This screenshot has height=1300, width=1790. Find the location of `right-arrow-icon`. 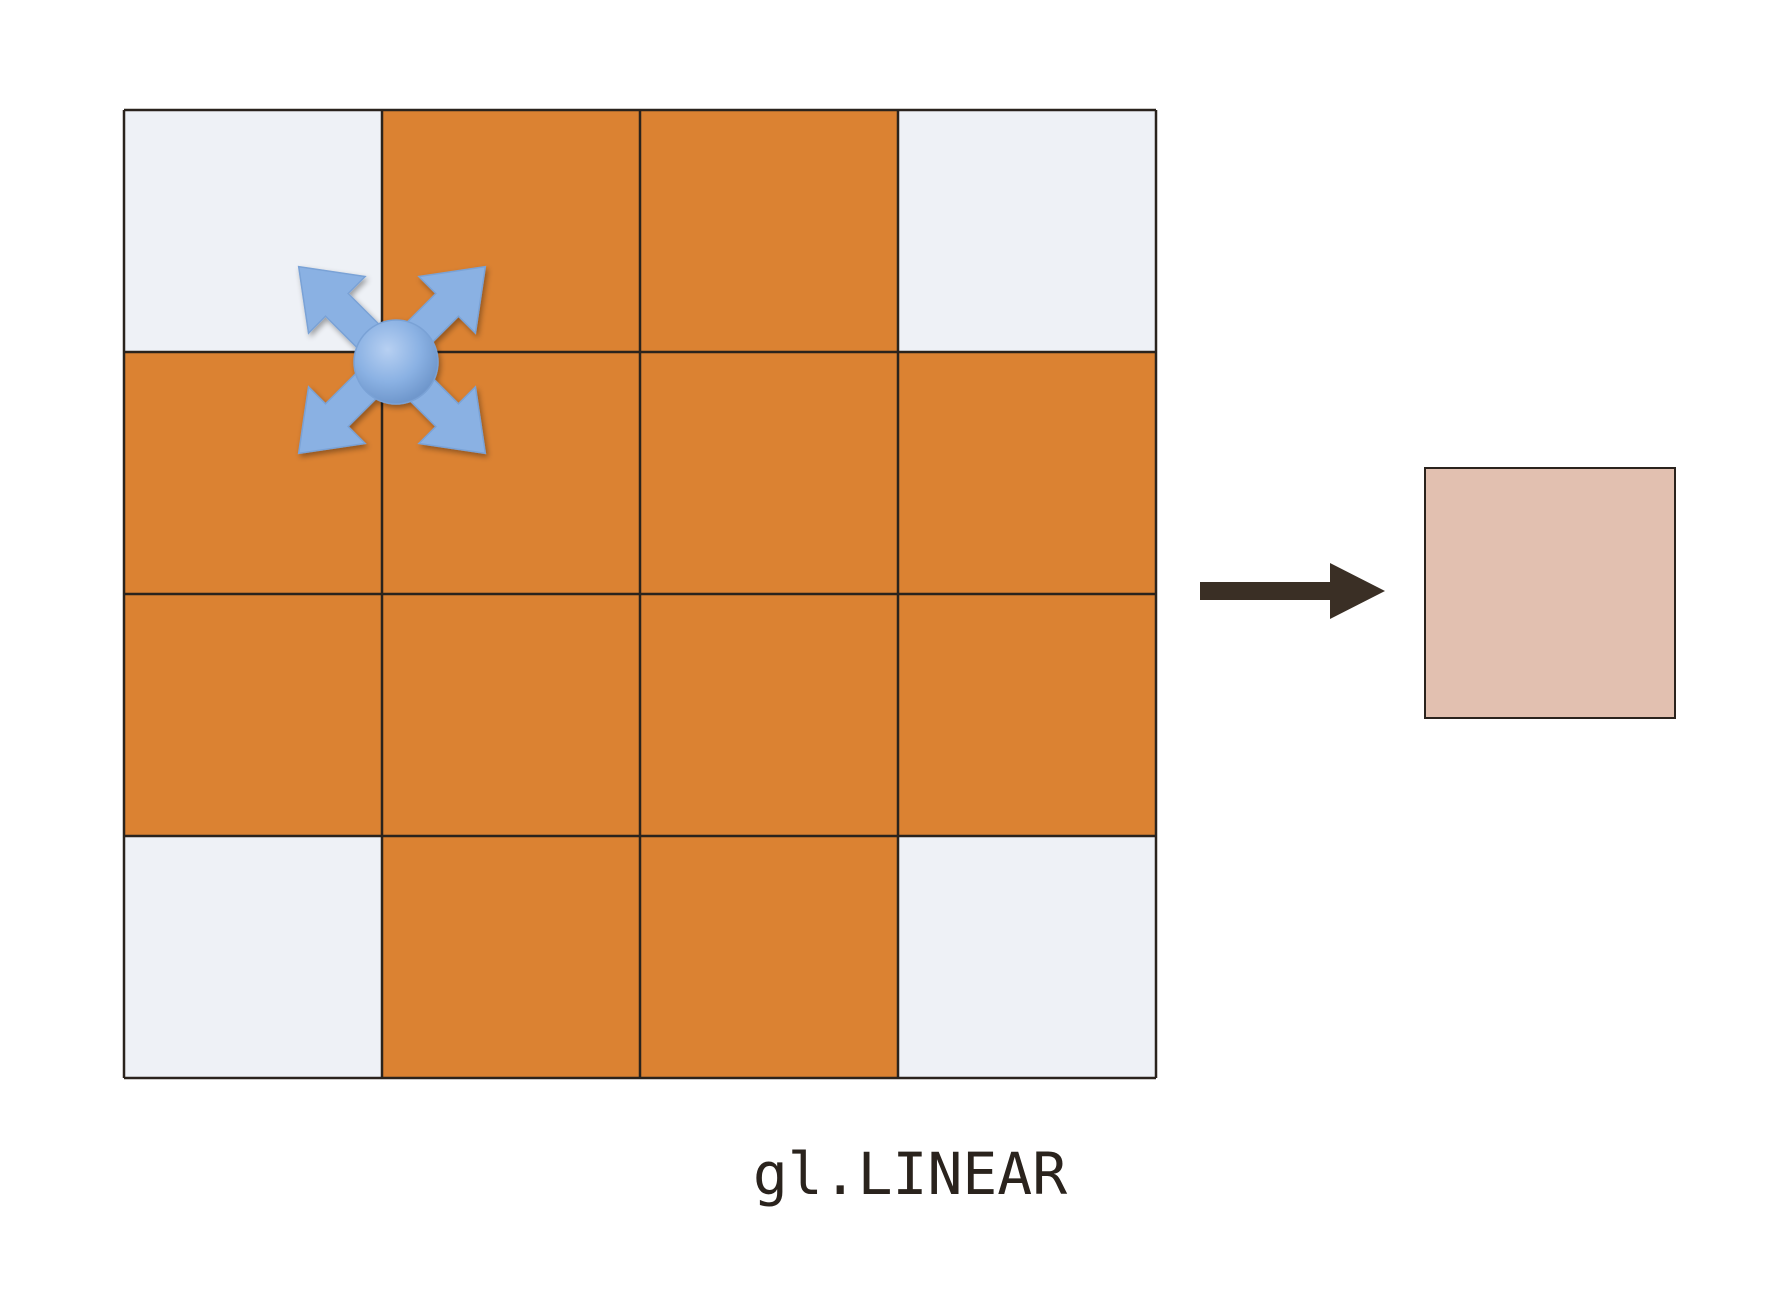

right-arrow-icon is located at coordinates (1292, 591).